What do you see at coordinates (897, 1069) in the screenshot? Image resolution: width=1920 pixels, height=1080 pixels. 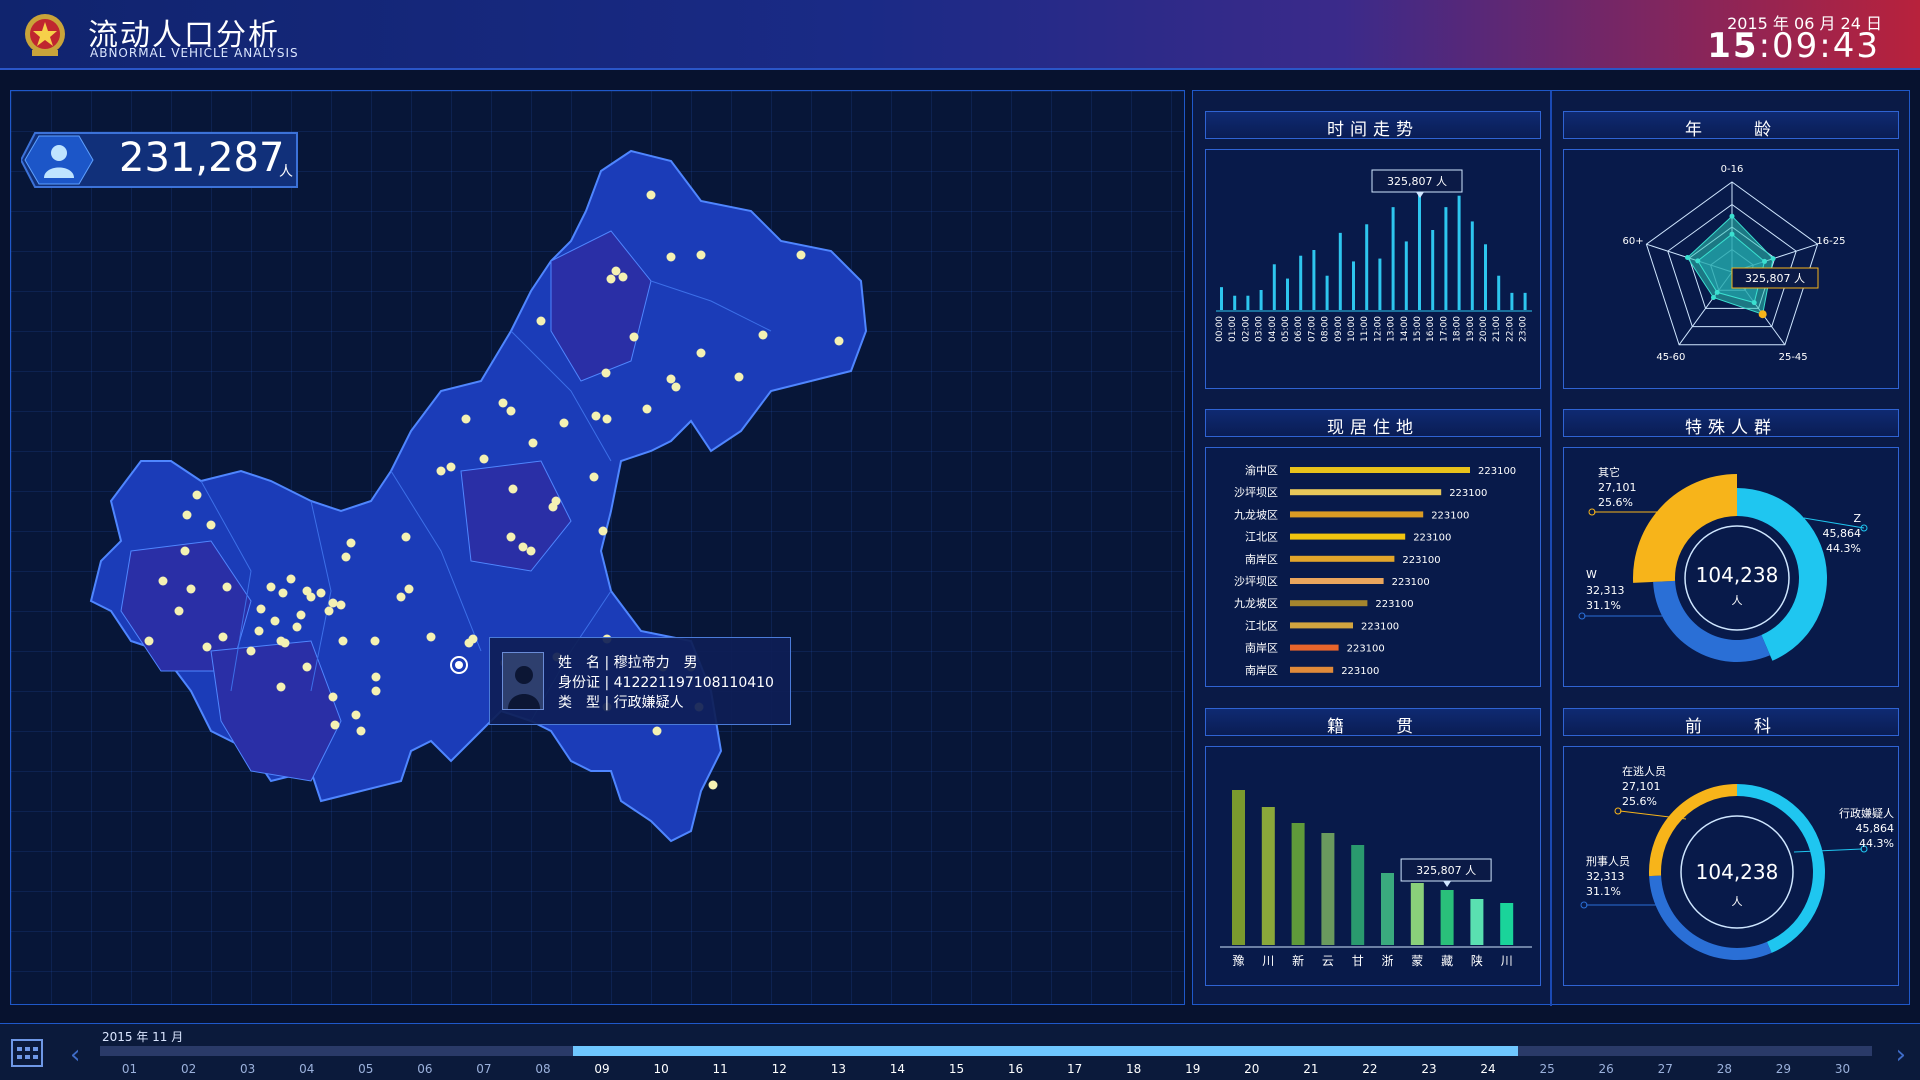 I see `timeline-day: 14` at bounding box center [897, 1069].